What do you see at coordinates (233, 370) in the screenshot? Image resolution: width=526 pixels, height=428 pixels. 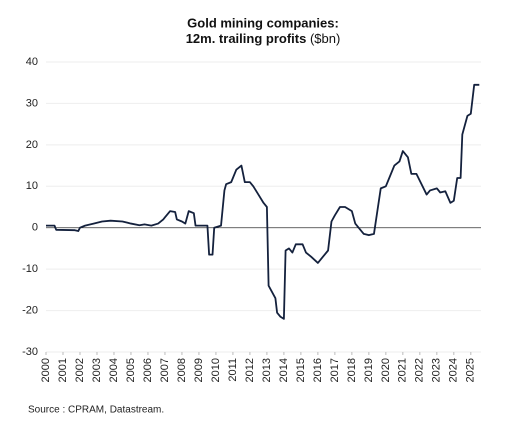 I see `x-tick-label: 2011` at bounding box center [233, 370].